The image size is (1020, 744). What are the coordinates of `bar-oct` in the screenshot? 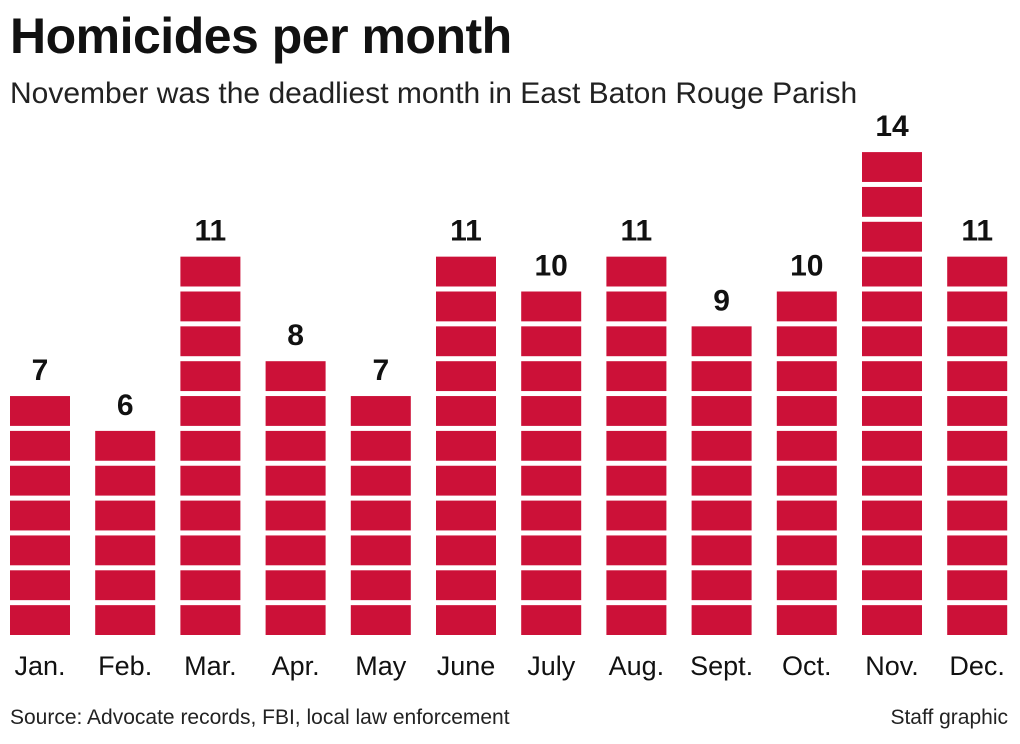 It's located at (806, 463).